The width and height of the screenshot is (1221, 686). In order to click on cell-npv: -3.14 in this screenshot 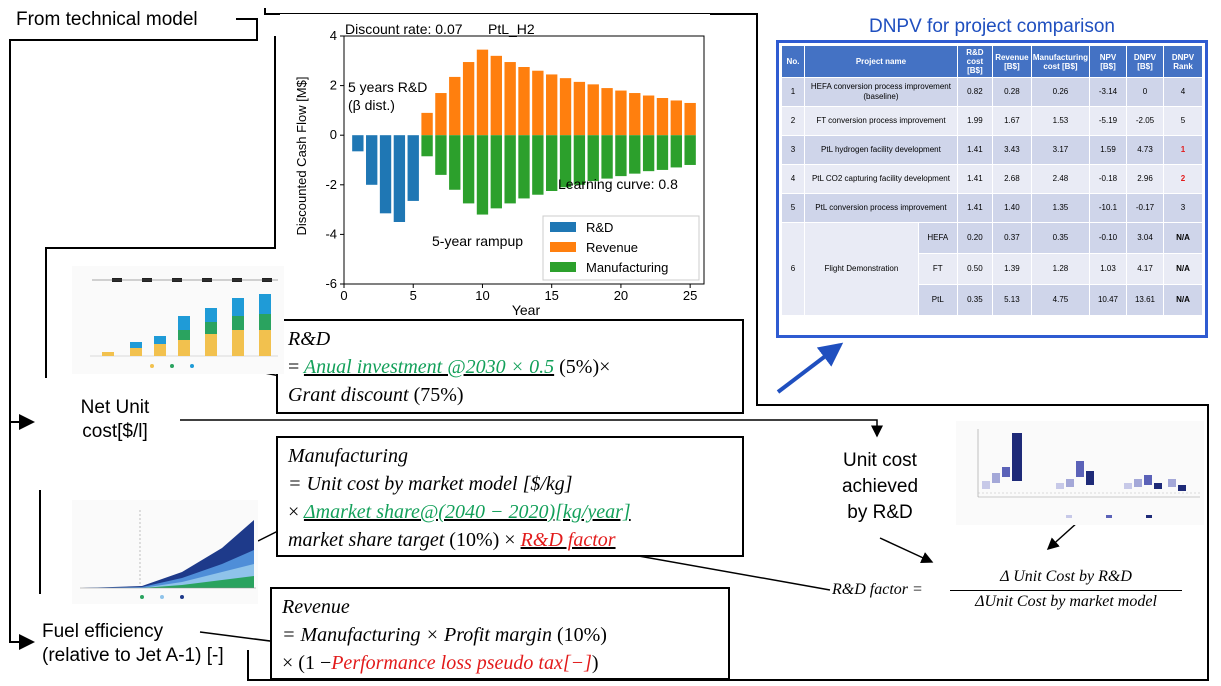, I will do `click(1108, 92)`.